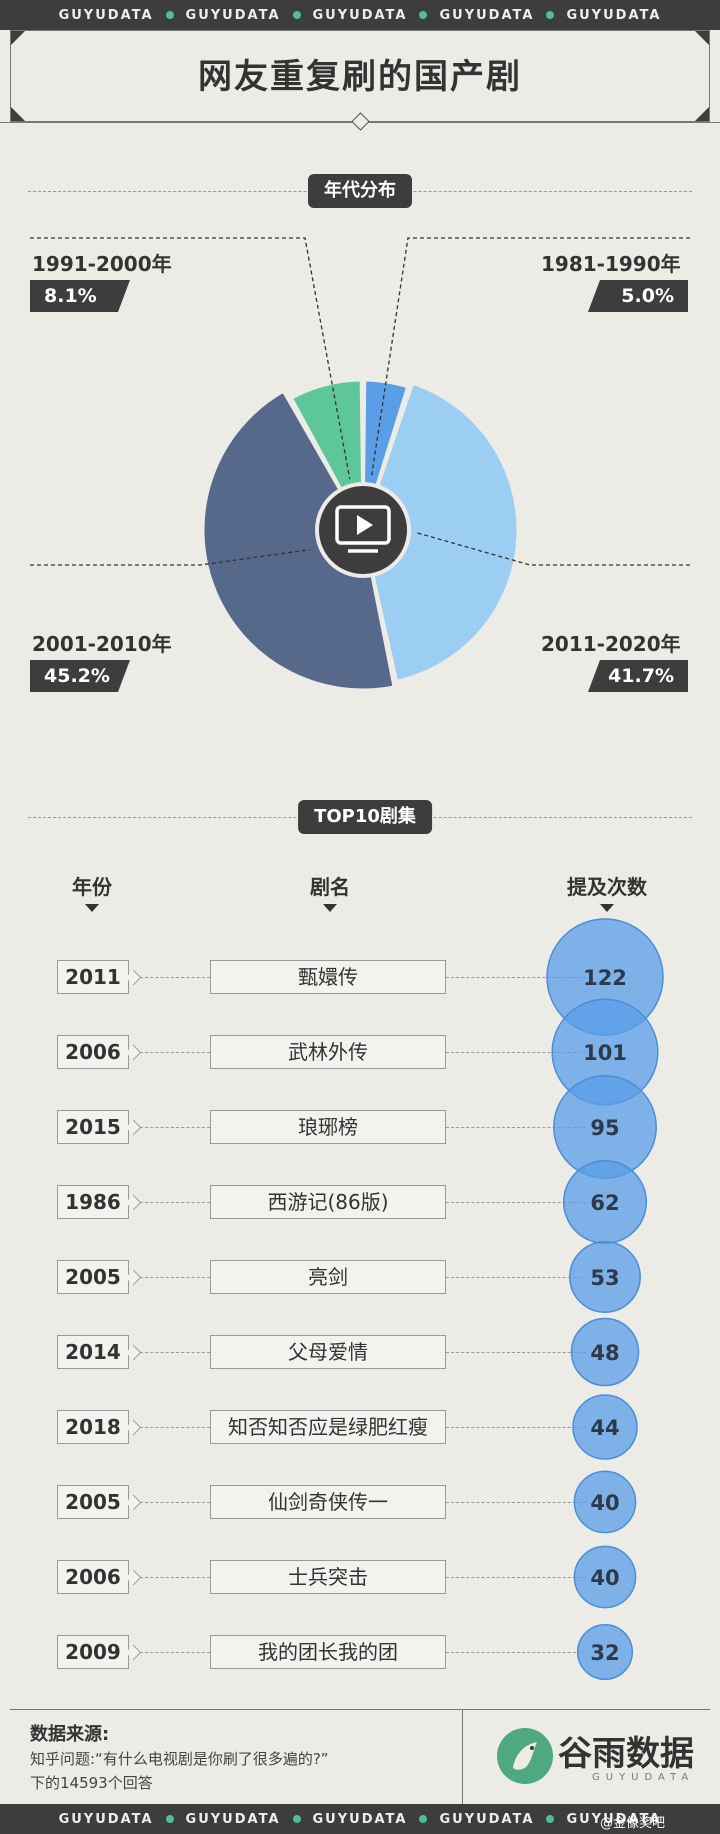  What do you see at coordinates (360, 191) in the screenshot?
I see `section-label-decade: 年代分布` at bounding box center [360, 191].